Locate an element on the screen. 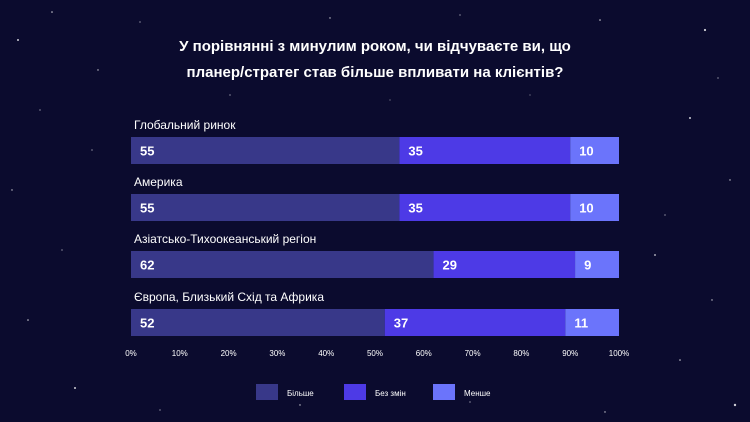  x-tick-label: 100% is located at coordinates (619, 353).